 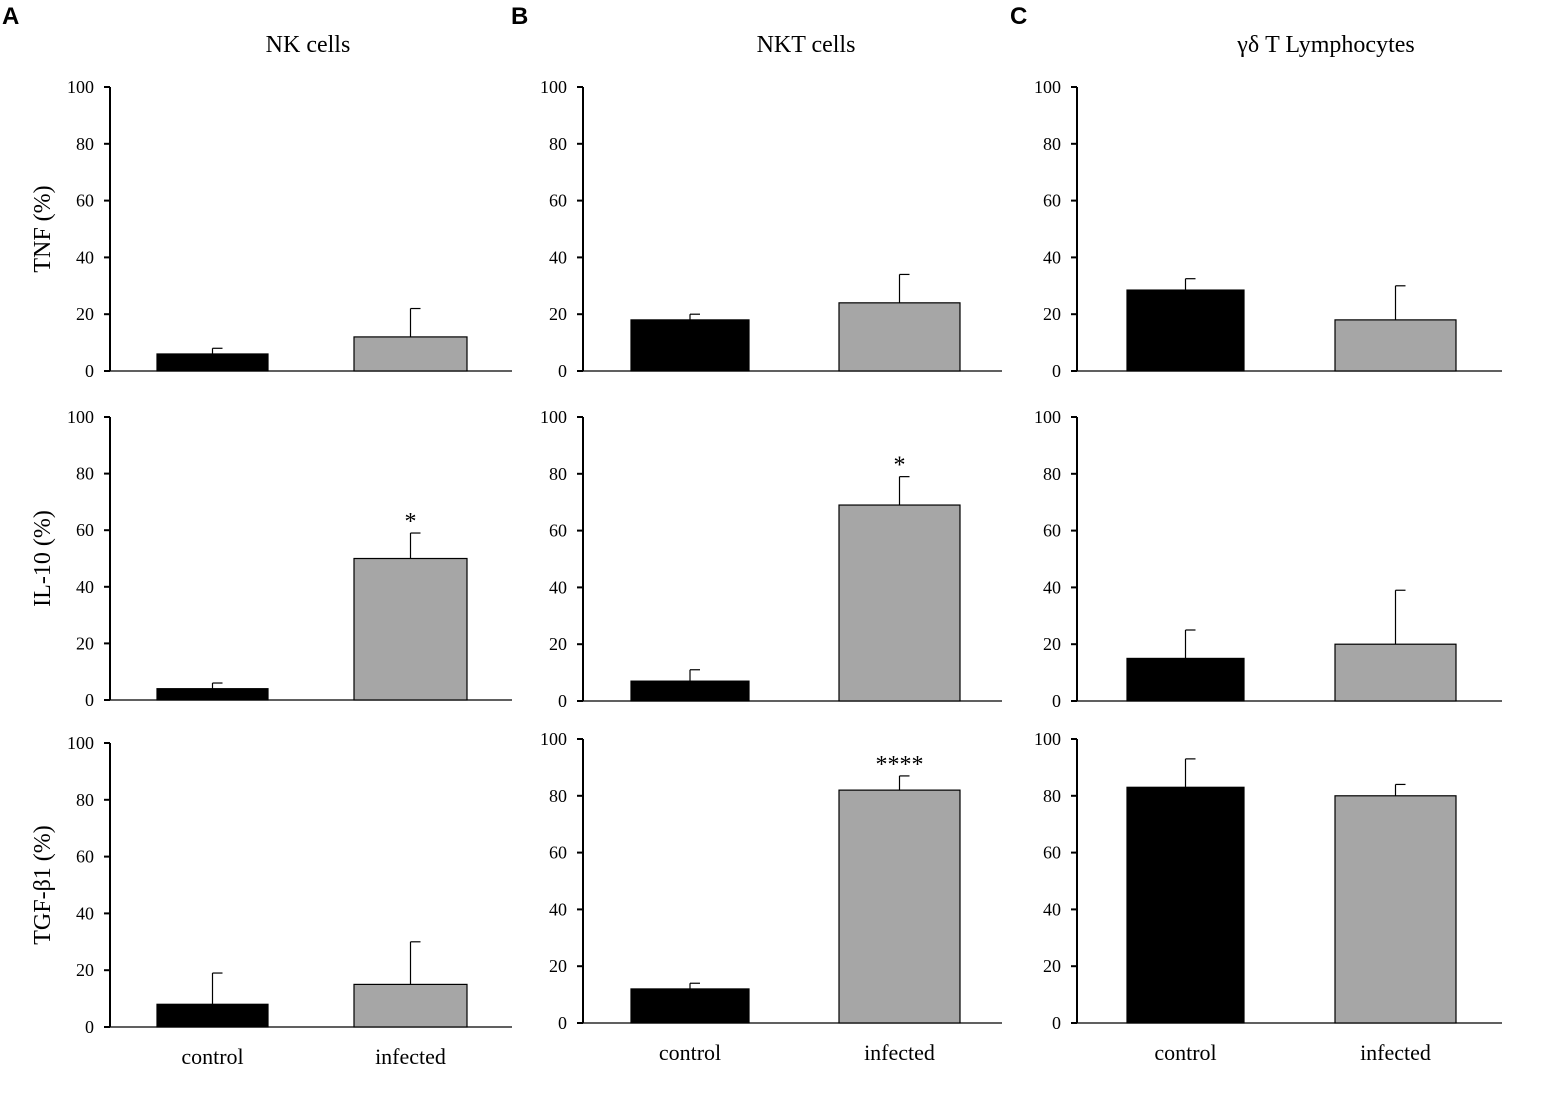 What do you see at coordinates (271, 885) in the screenshot?
I see `subplot: 0 20 40 60 80 100 TGF-β1 (%)` at bounding box center [271, 885].